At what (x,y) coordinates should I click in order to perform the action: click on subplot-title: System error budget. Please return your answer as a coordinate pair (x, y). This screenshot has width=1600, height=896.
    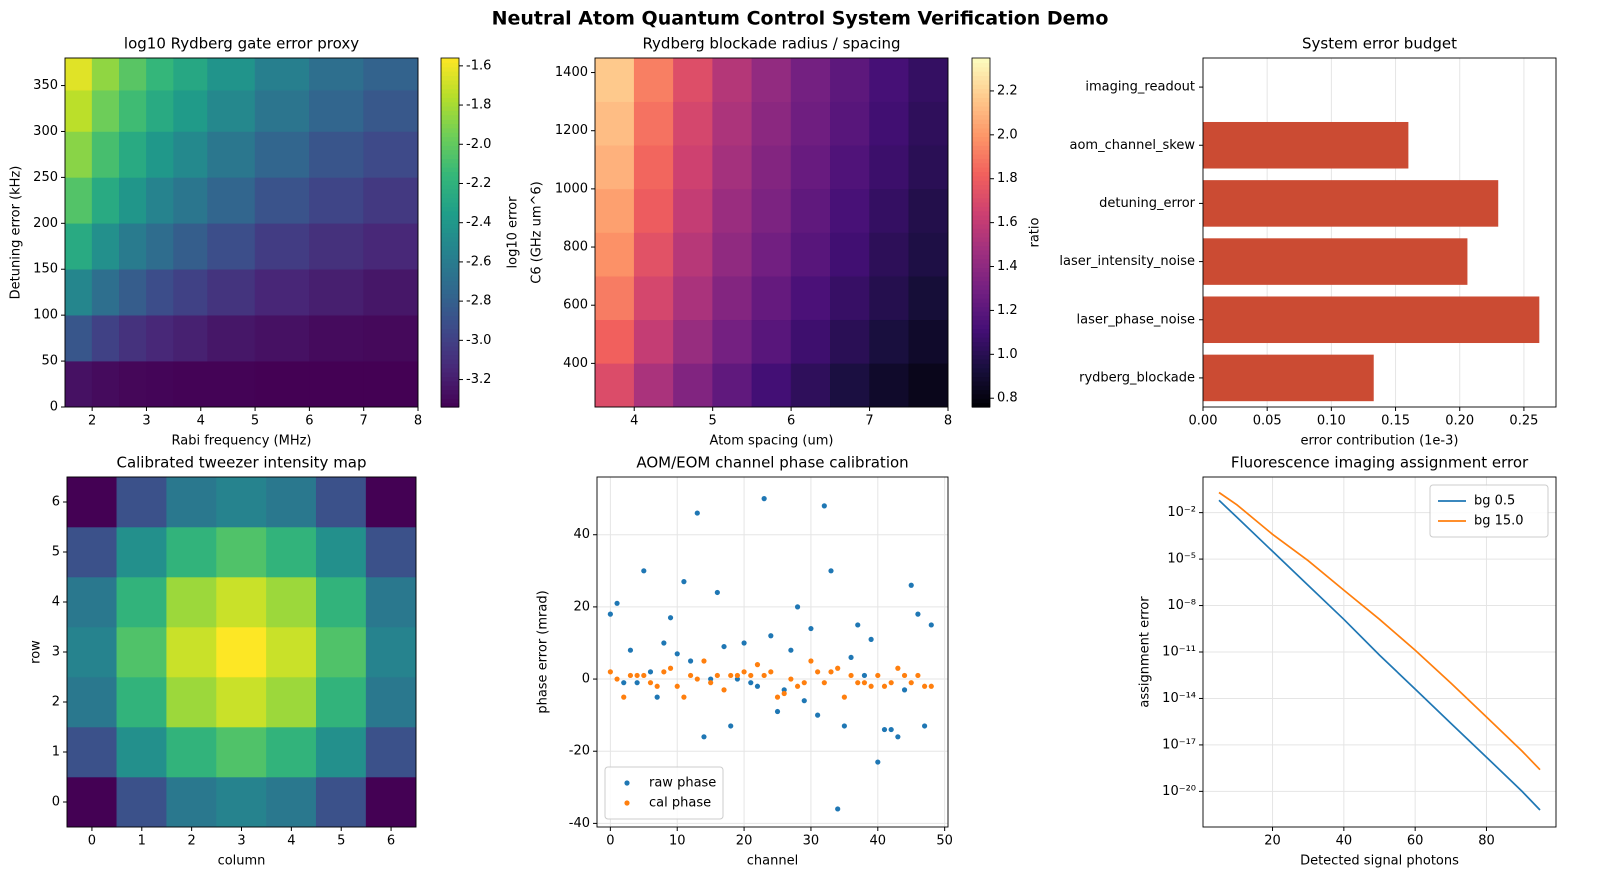
    Looking at the image, I should click on (1379, 44).